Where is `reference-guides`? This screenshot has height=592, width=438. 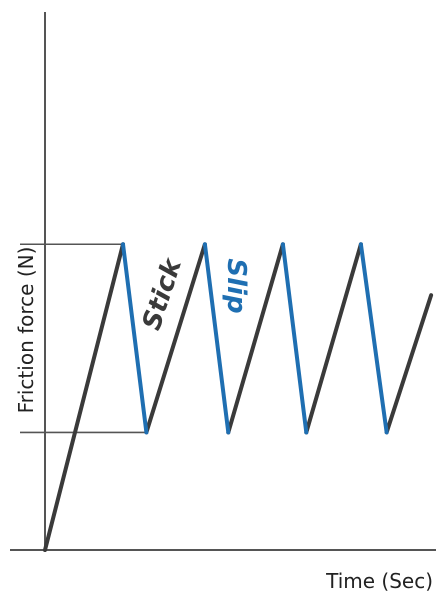
reference-guides is located at coordinates (83, 338).